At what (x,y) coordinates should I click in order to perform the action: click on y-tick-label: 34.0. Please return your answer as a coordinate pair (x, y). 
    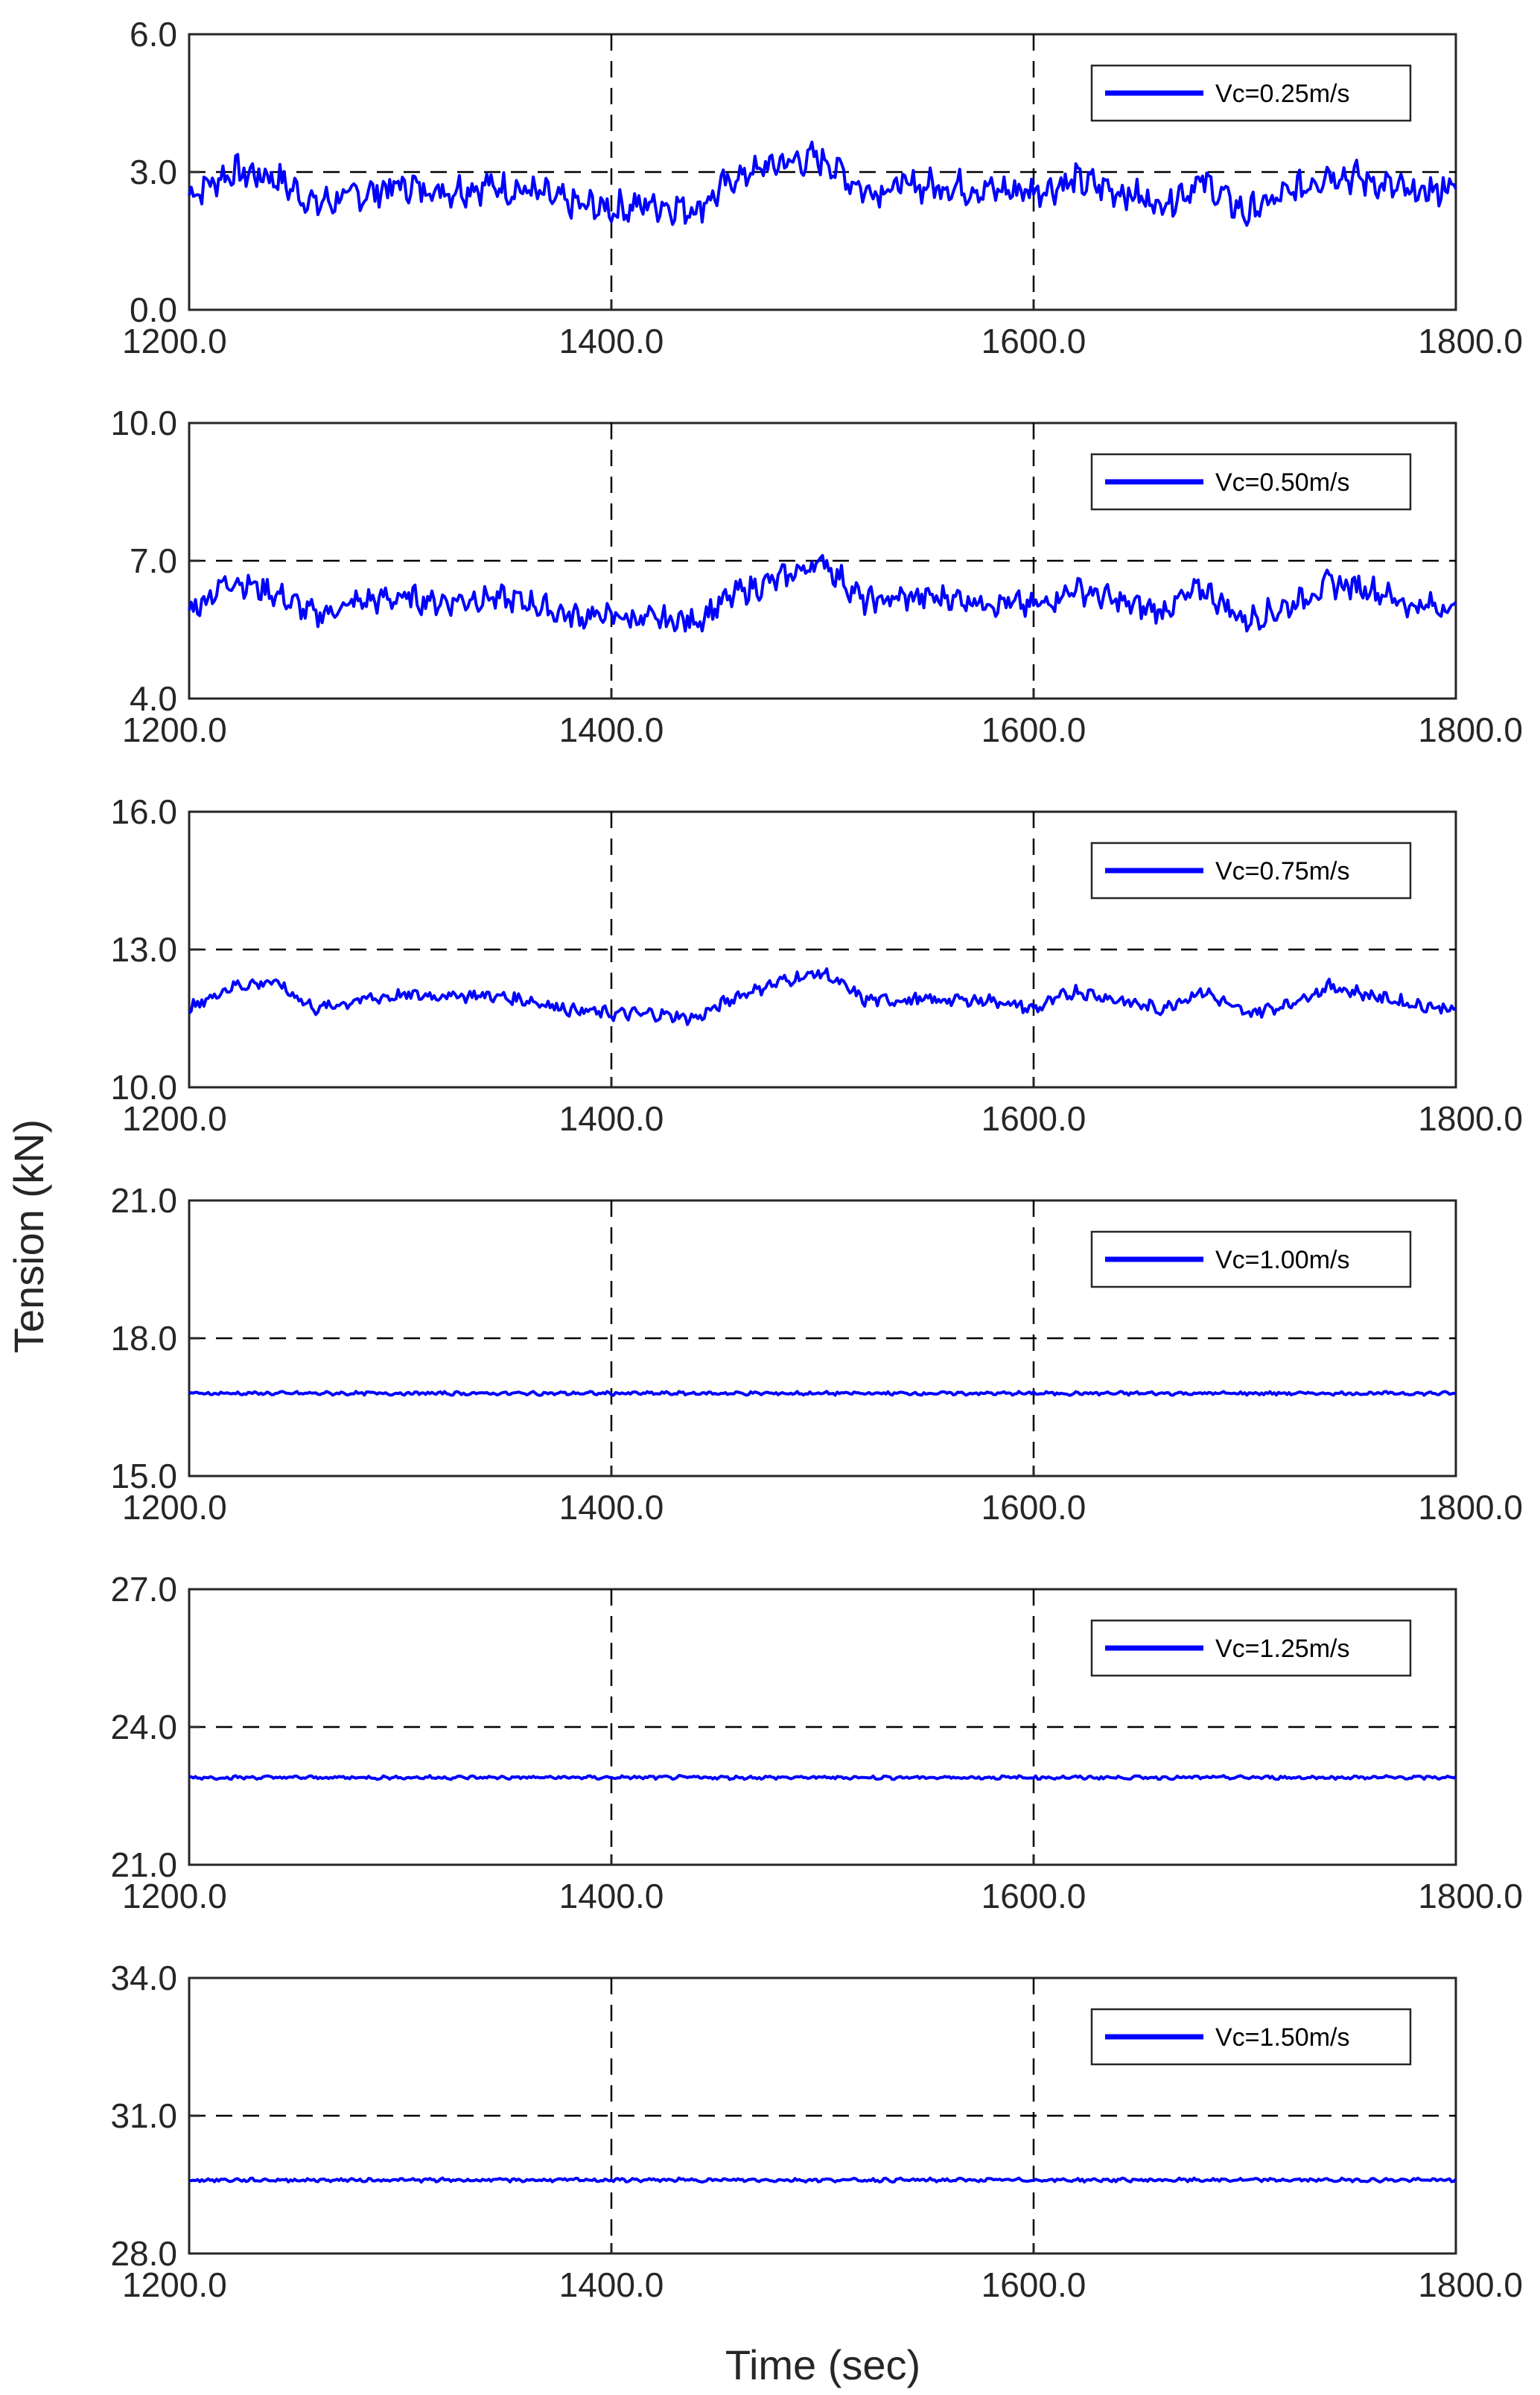
    Looking at the image, I should click on (143, 1978).